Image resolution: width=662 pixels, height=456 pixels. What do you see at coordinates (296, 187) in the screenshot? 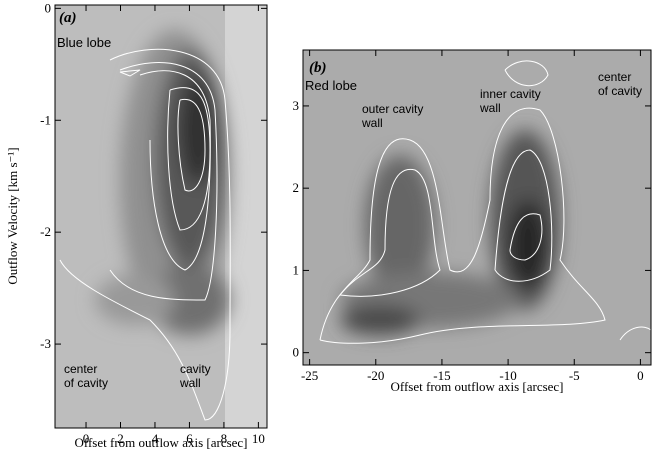
I see `y-tick-label: 2` at bounding box center [296, 187].